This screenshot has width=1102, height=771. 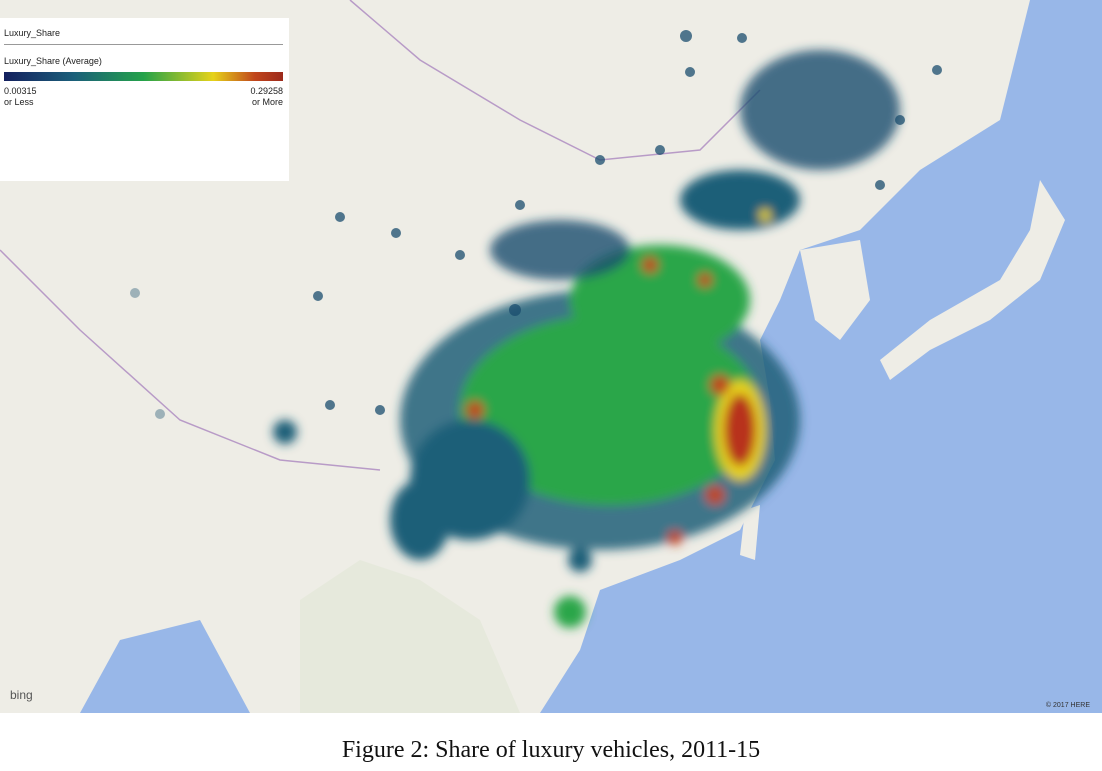 What do you see at coordinates (835, 290) in the screenshot?
I see `korea` at bounding box center [835, 290].